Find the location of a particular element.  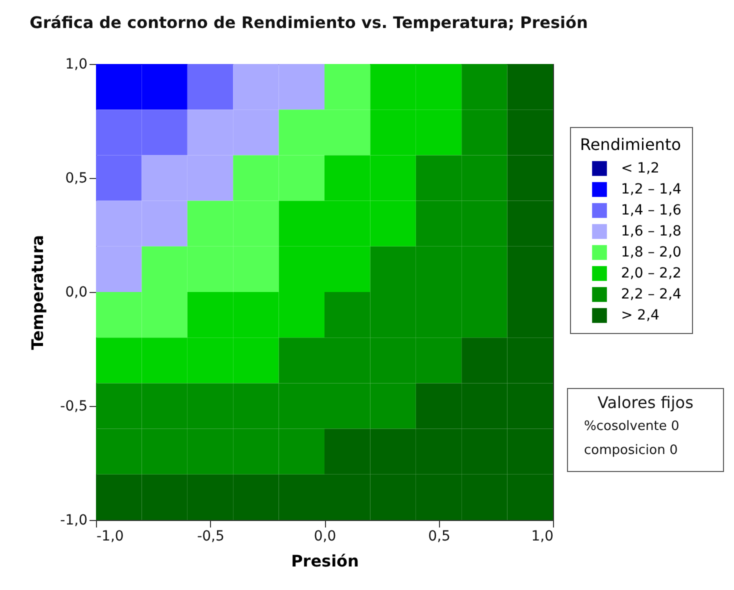

y-tick-label: 1,0 is located at coordinates (76, 64).